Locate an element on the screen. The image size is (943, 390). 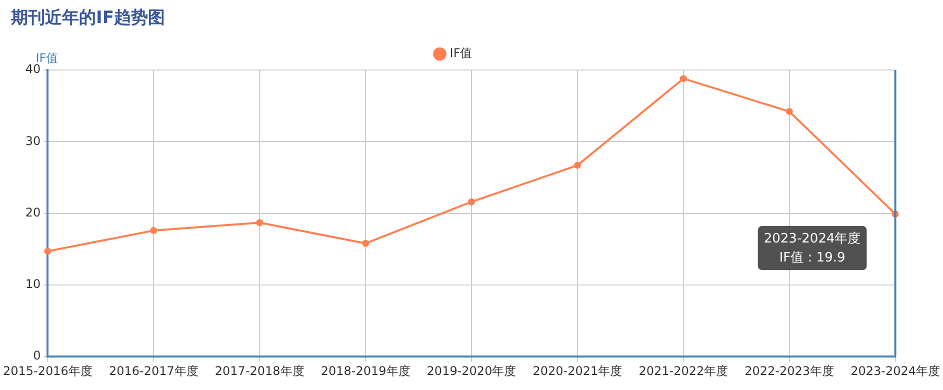
y-tick-label: 0 is located at coordinates (37, 355).